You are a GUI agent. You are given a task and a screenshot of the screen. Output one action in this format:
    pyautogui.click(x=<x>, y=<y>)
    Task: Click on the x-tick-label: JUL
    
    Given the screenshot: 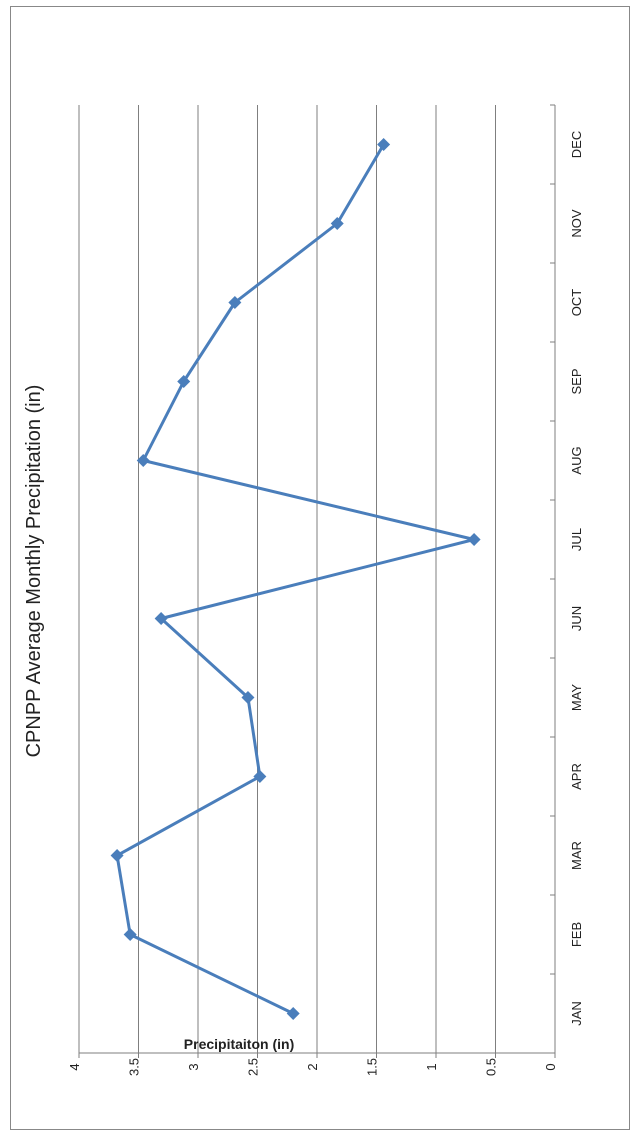 What is the action you would take?
    pyautogui.click(x=576, y=539)
    